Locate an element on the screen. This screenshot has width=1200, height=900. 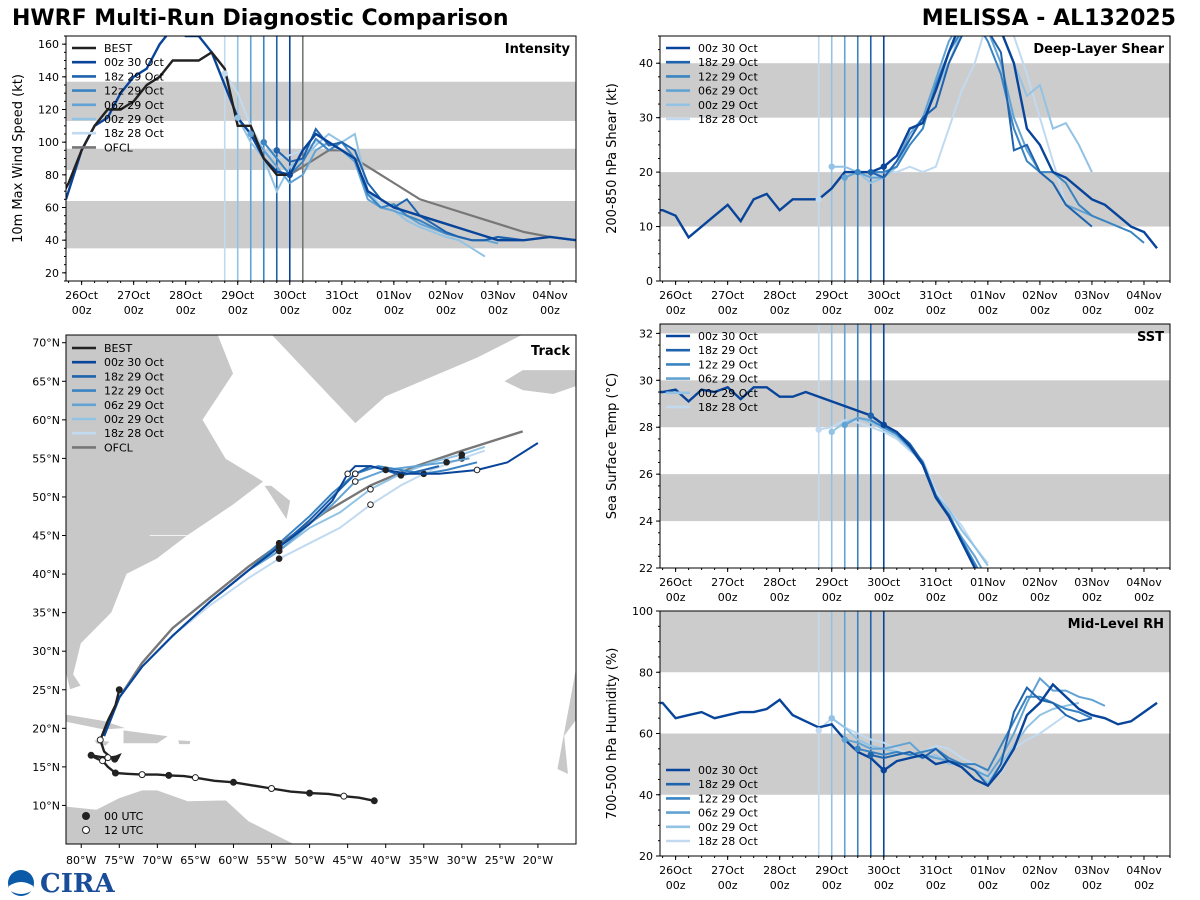
track-legend-label: OFCL is located at coordinates (119, 447).